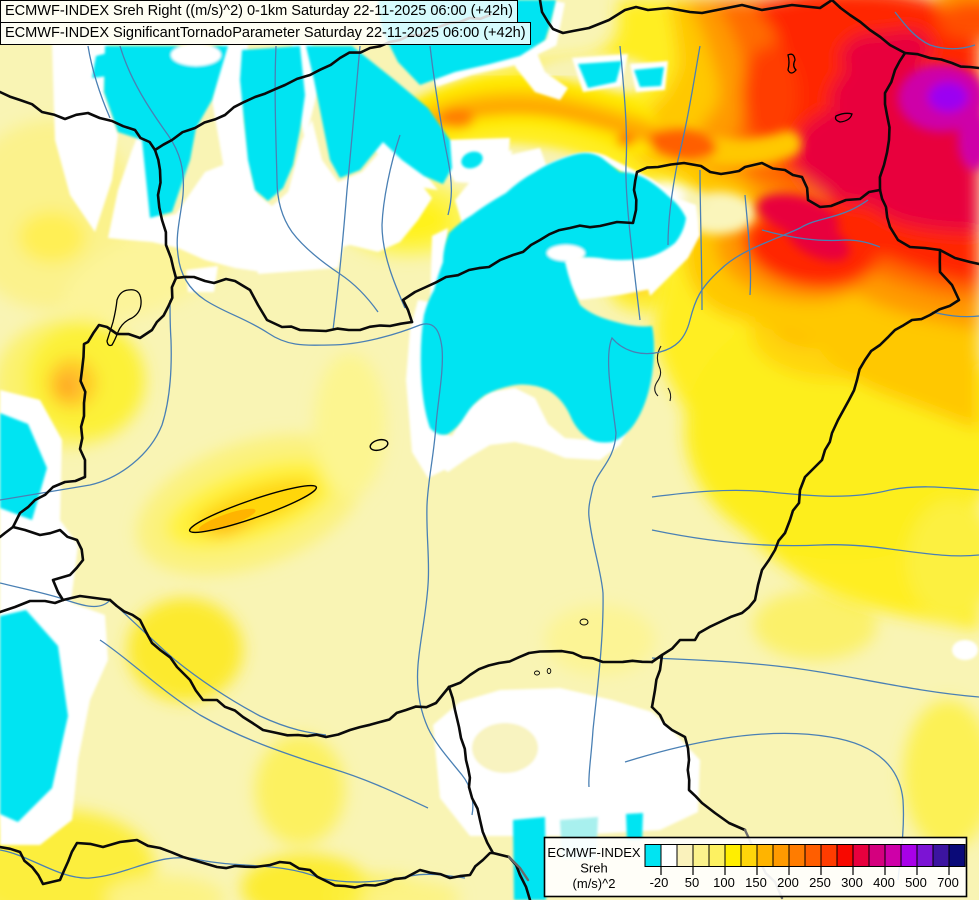 The image size is (979, 900). Describe the element at coordinates (593, 868) in the screenshot. I see `svg-text: Sreh` at that location.